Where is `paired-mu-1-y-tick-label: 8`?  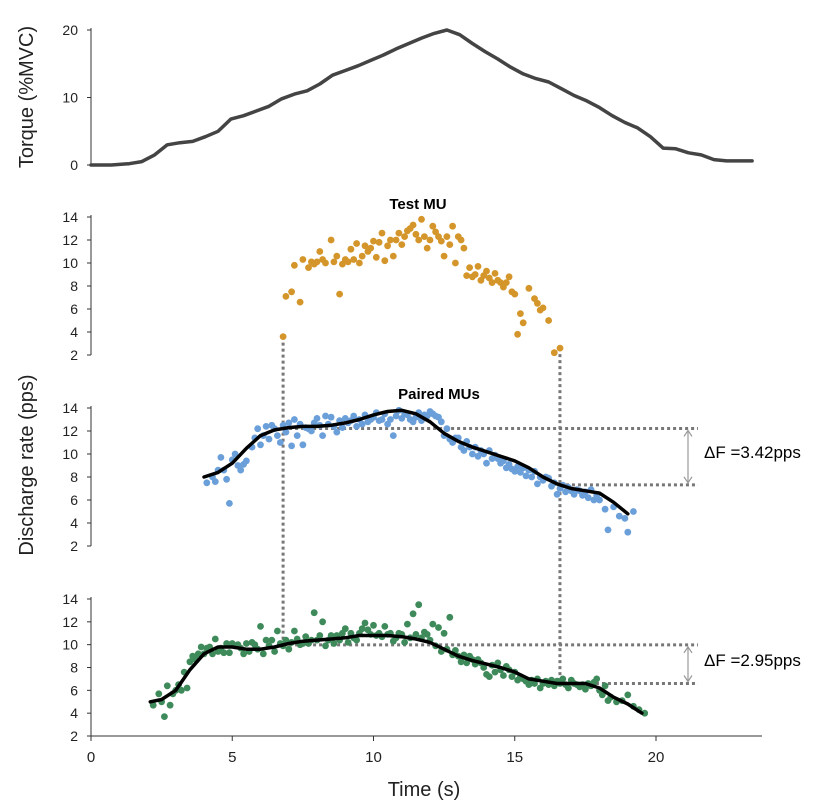 paired-mu-1-y-tick-label: 8 is located at coordinates (74, 477).